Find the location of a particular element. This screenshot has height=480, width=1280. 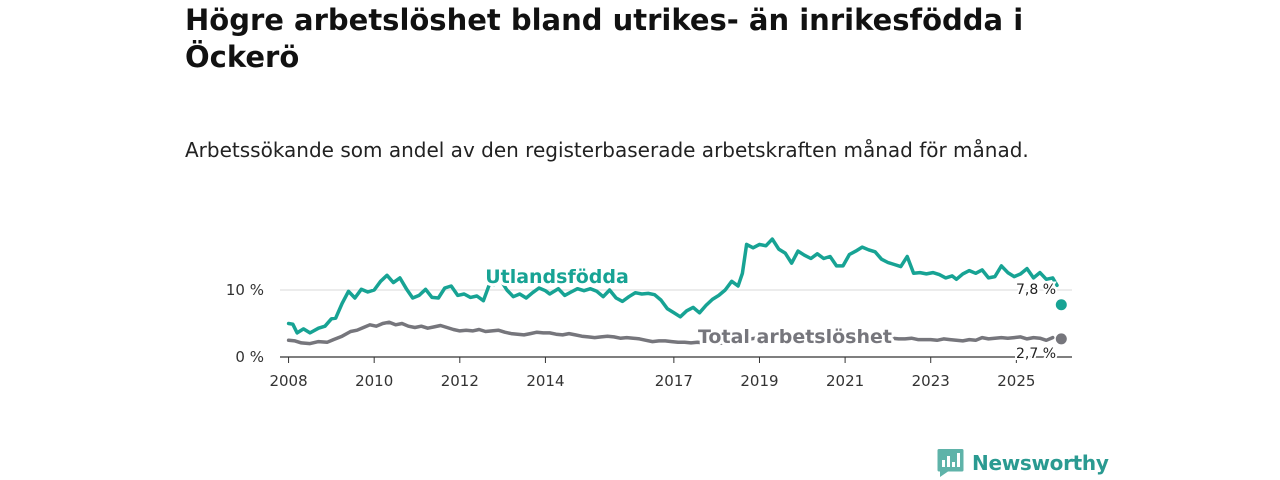

x-tick-label: 2010 is located at coordinates (374, 381).